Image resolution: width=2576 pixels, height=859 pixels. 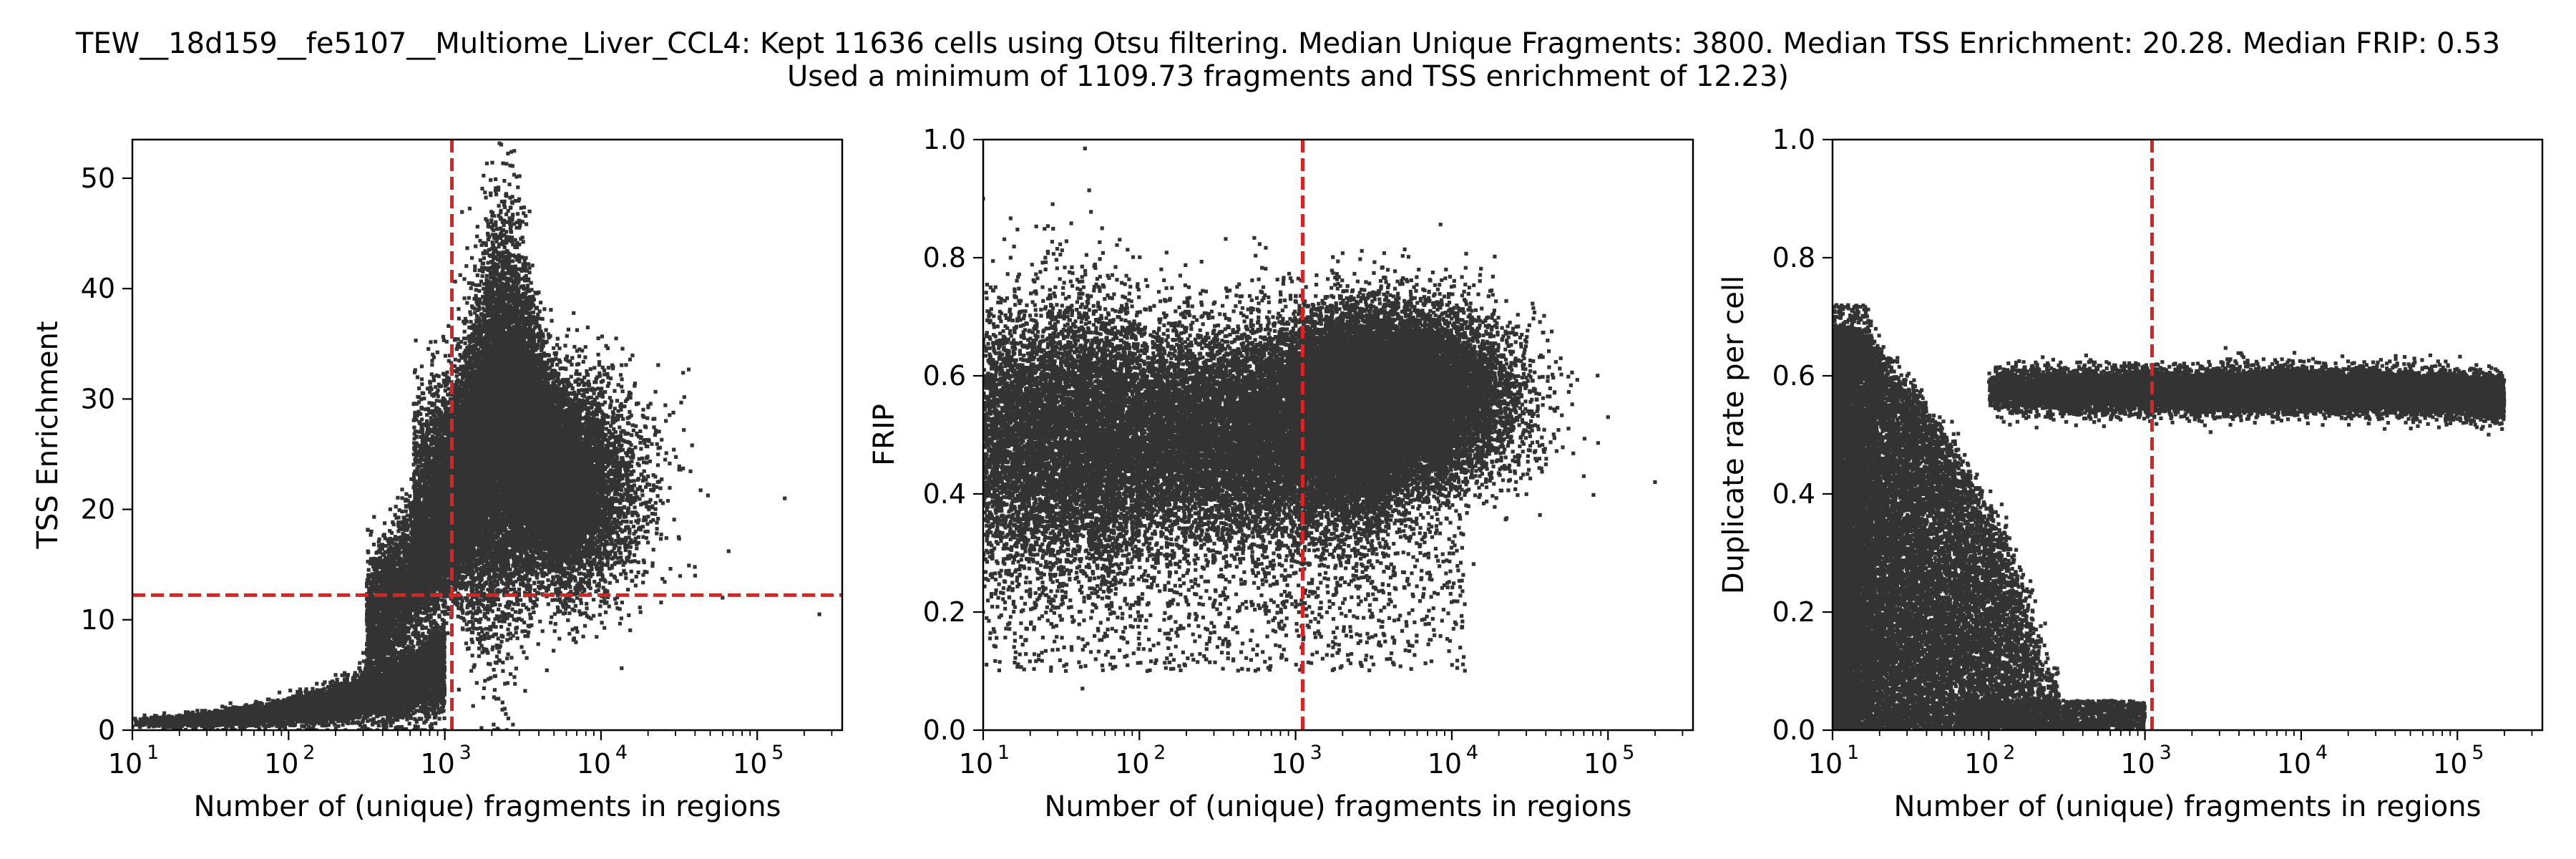 I want to click on y-tick-label: 50, so click(x=98, y=178).